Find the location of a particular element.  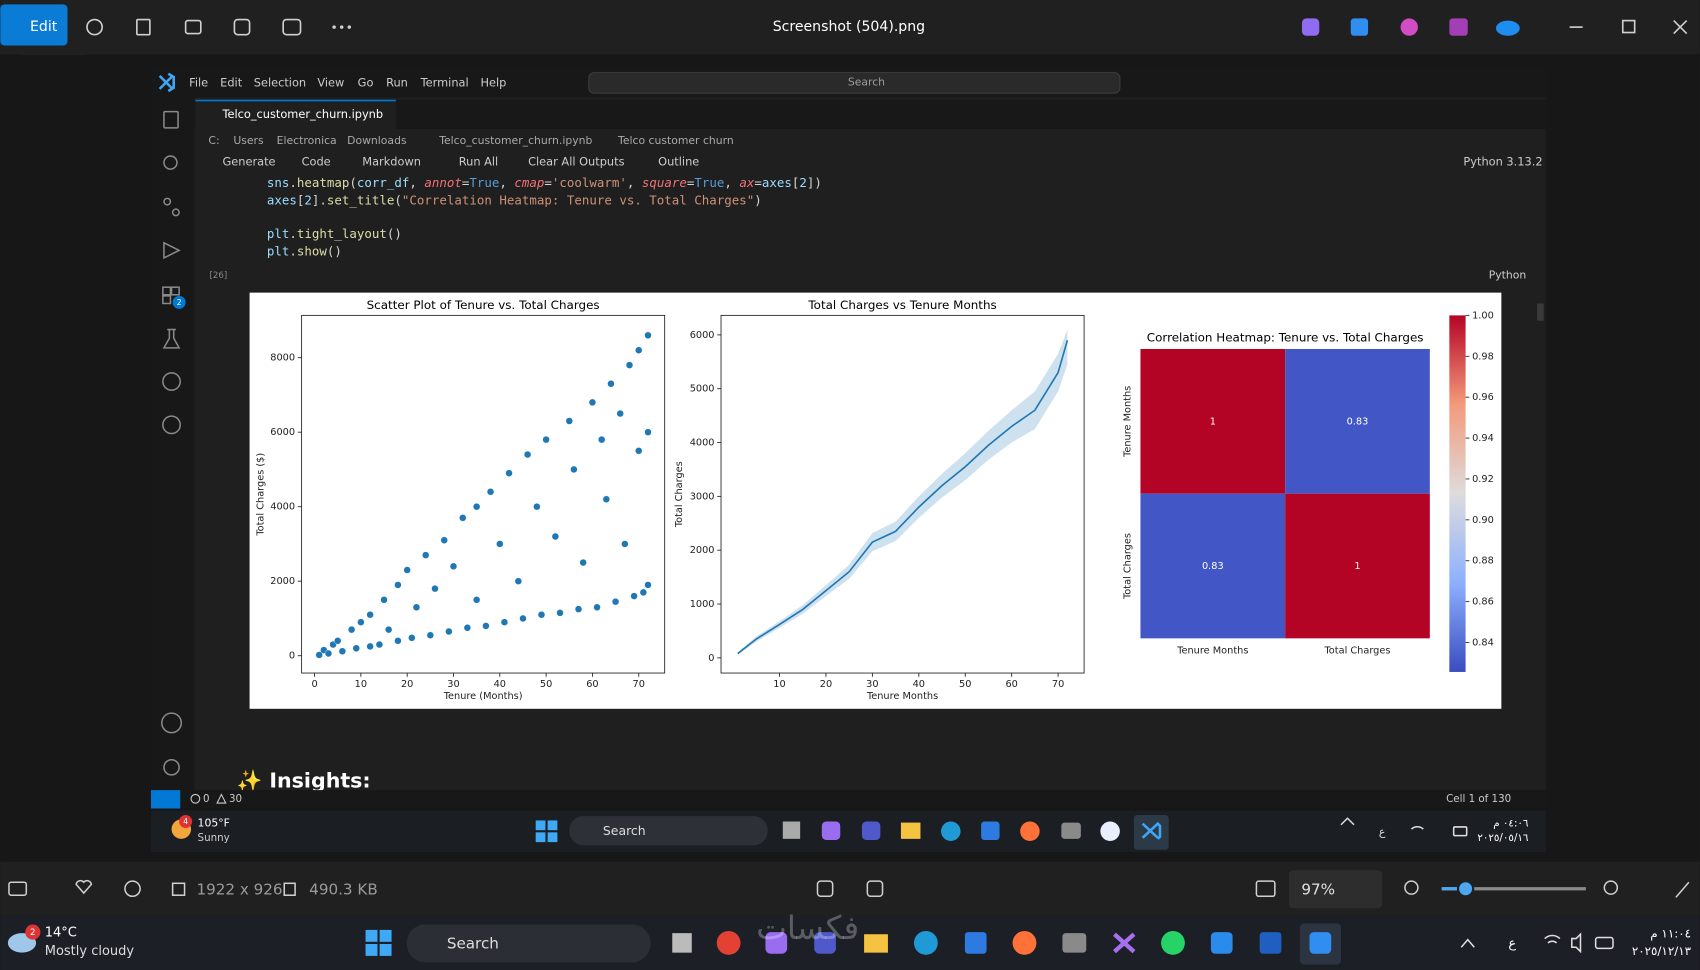

command-center is located at coordinates (854, 83).